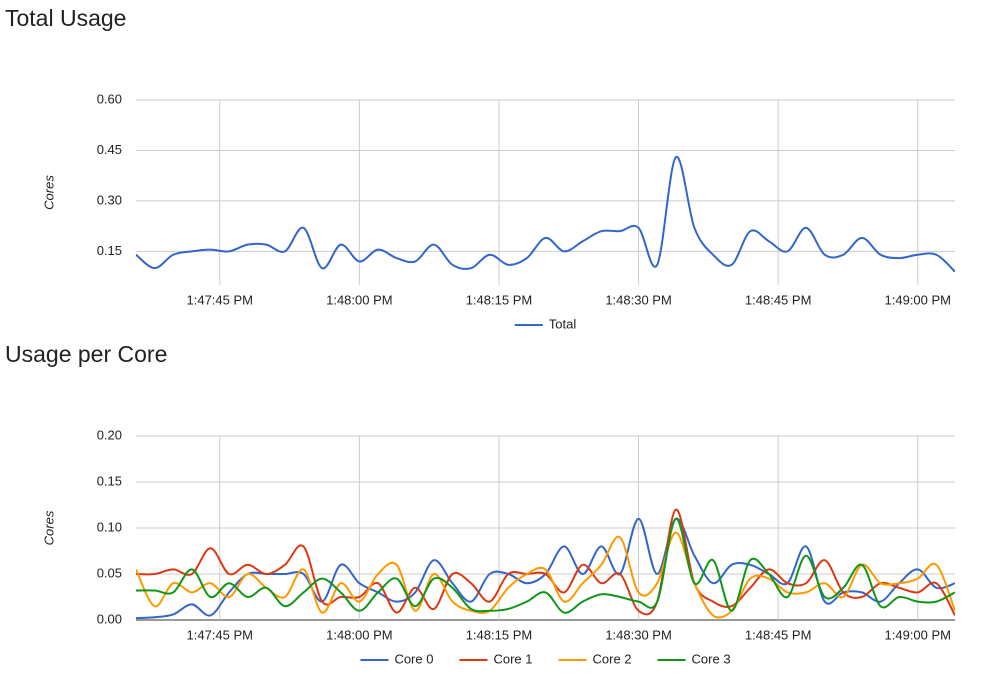  What do you see at coordinates (563, 323) in the screenshot?
I see `legend-label: Total` at bounding box center [563, 323].